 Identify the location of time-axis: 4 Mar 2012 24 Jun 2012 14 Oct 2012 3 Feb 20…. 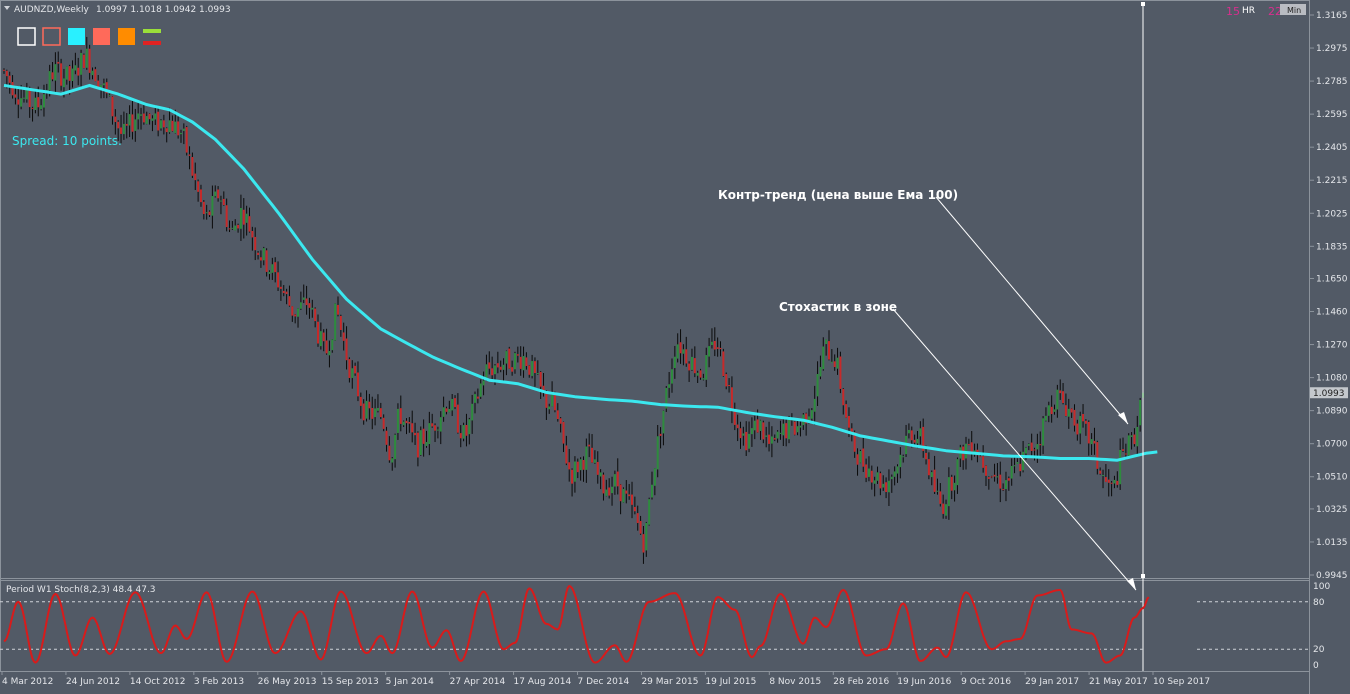
(605, 679).